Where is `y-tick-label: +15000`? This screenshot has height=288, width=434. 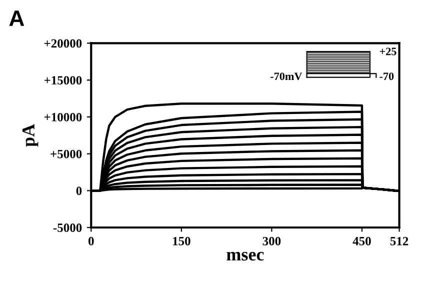 y-tick-label: +15000 is located at coordinates (63, 80).